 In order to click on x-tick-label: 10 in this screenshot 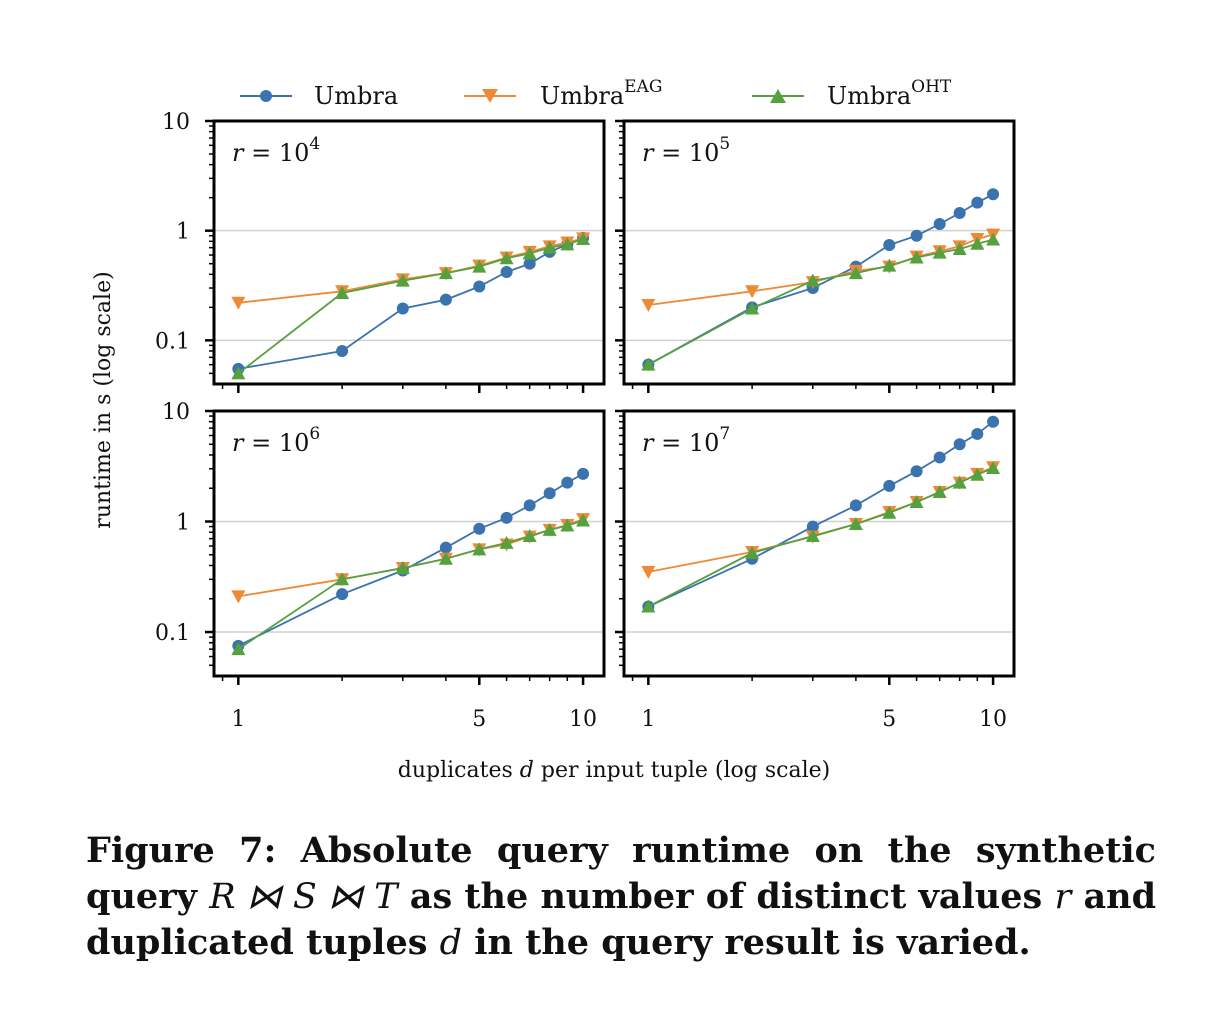, I will do `click(583, 719)`.